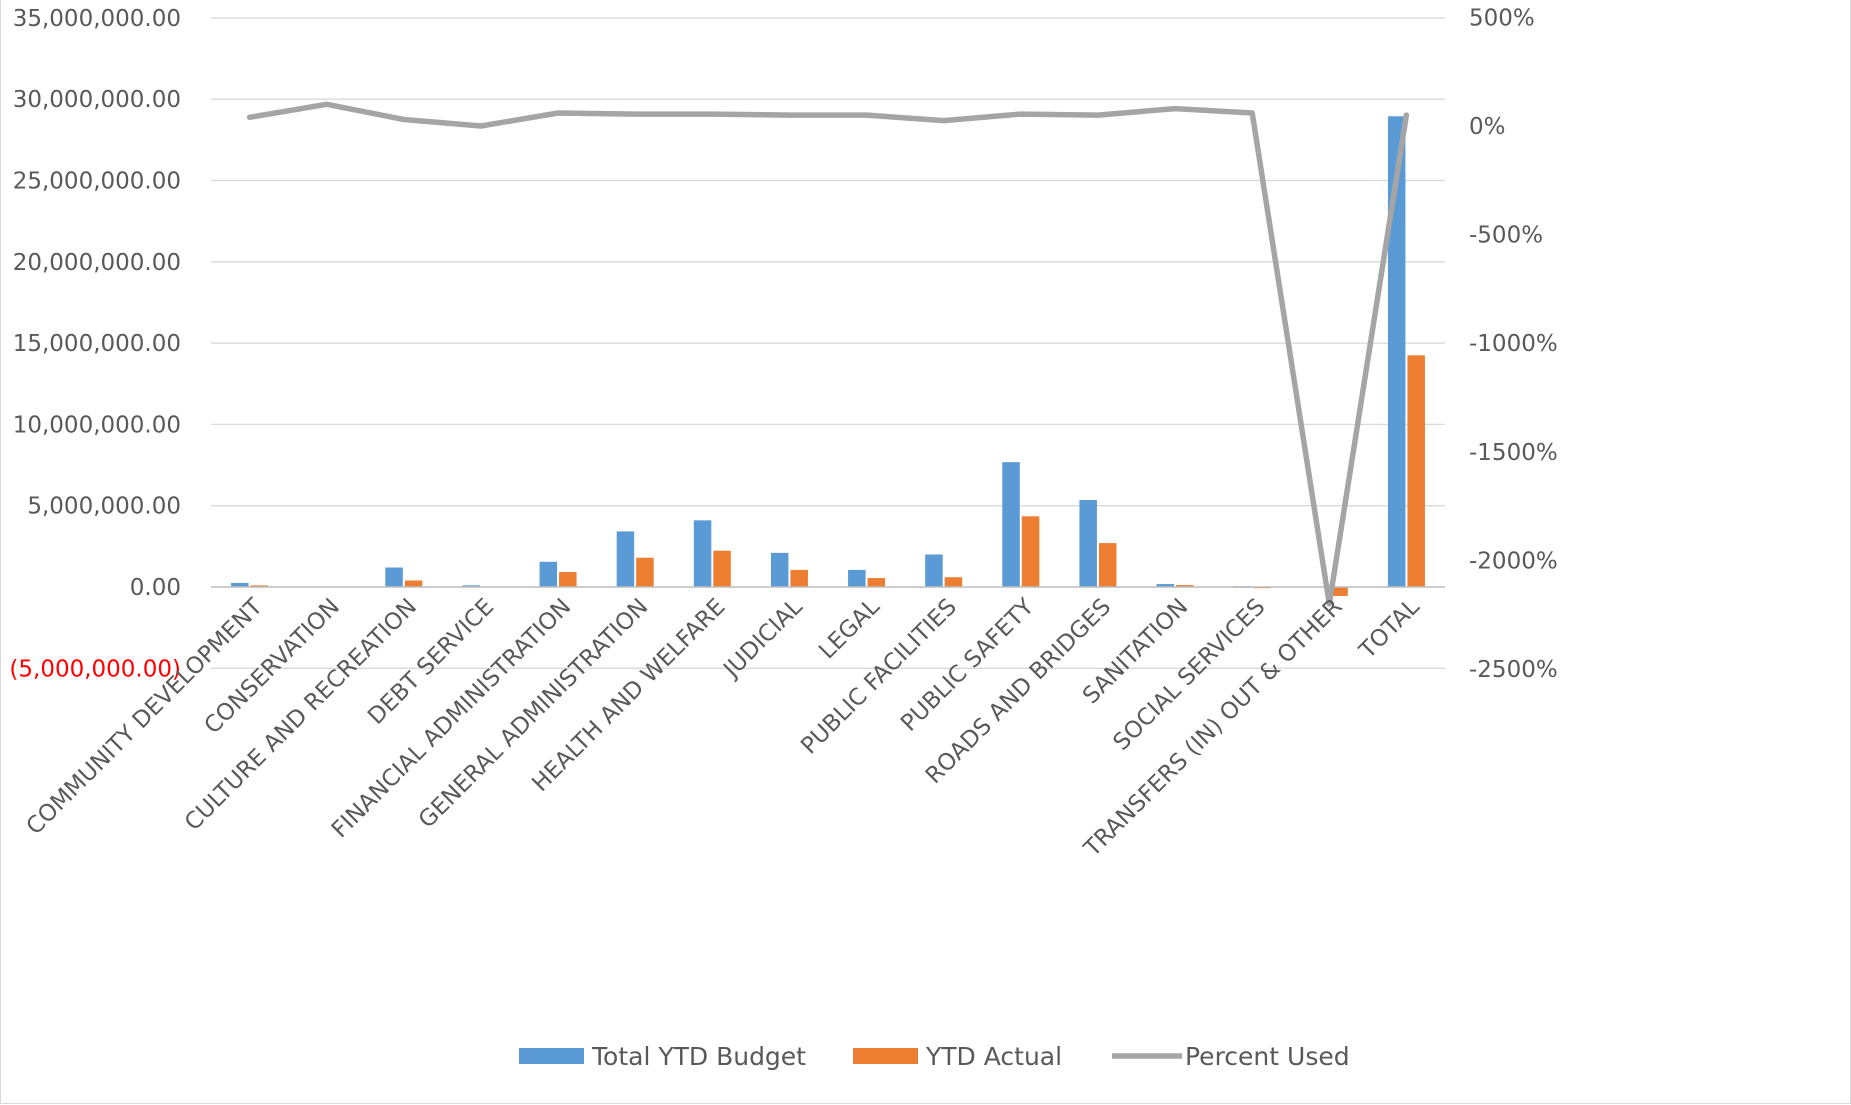 Image resolution: width=1851 pixels, height=1105 pixels. I want to click on category-label: LEGAL, so click(849, 629).